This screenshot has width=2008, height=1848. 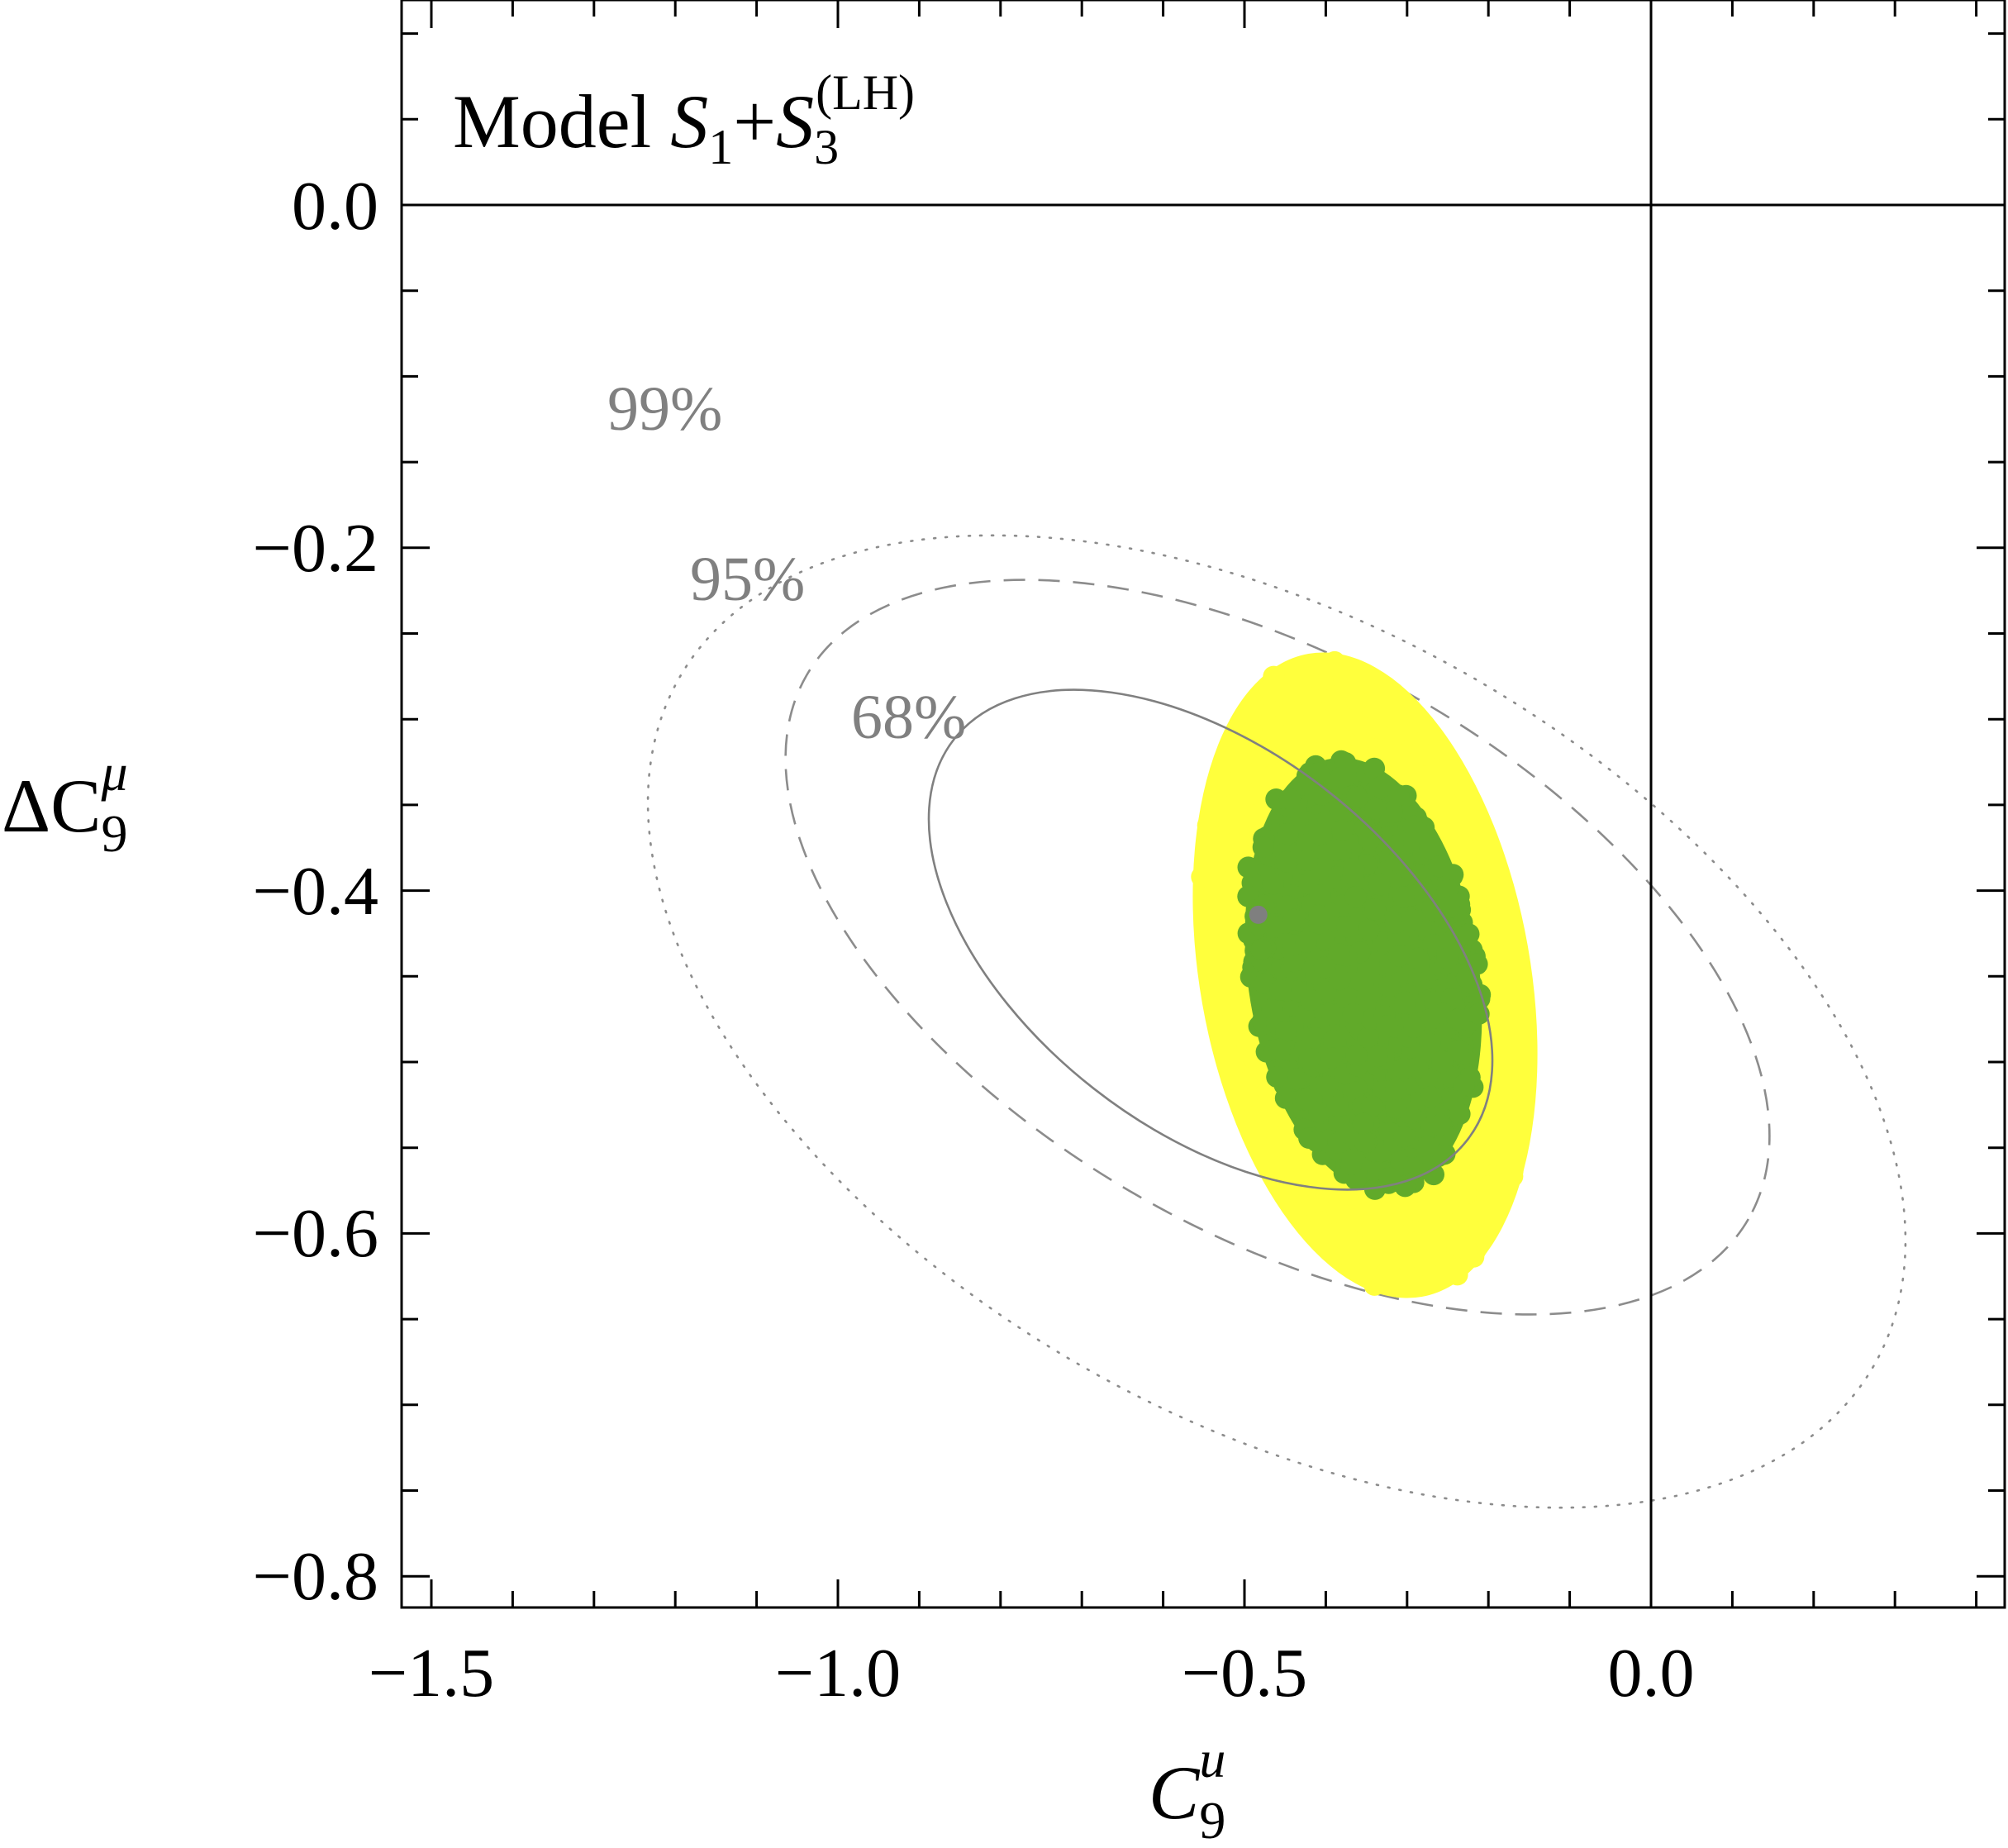 What do you see at coordinates (684, 119) in the screenshot?
I see `model-label: Model S1+S3(LH)` at bounding box center [684, 119].